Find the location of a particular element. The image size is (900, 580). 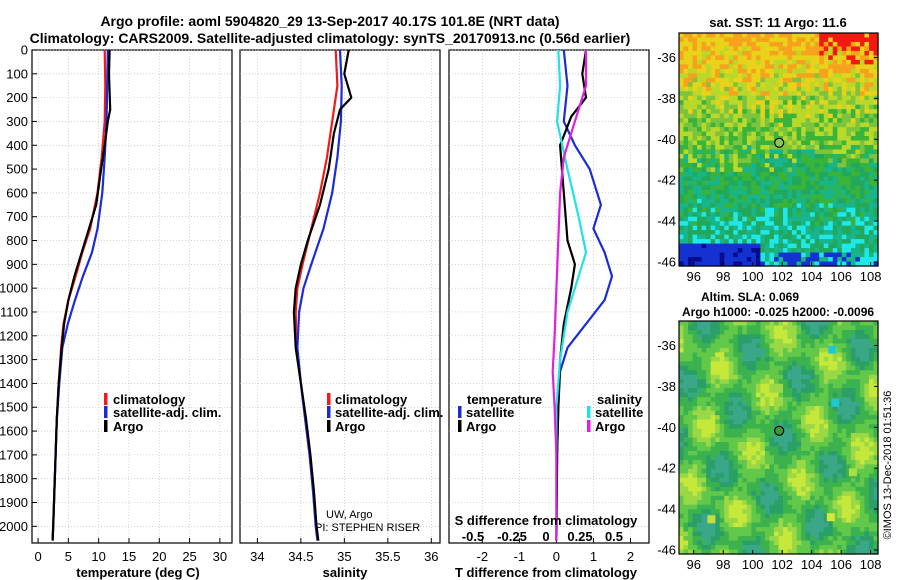

x-tick-label: 35.5 is located at coordinates (387, 556).